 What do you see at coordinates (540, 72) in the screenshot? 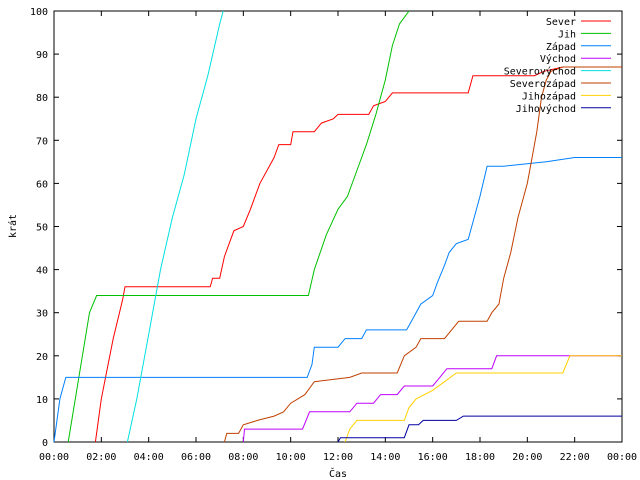
I see `legend-label: Severovýchod` at bounding box center [540, 72].